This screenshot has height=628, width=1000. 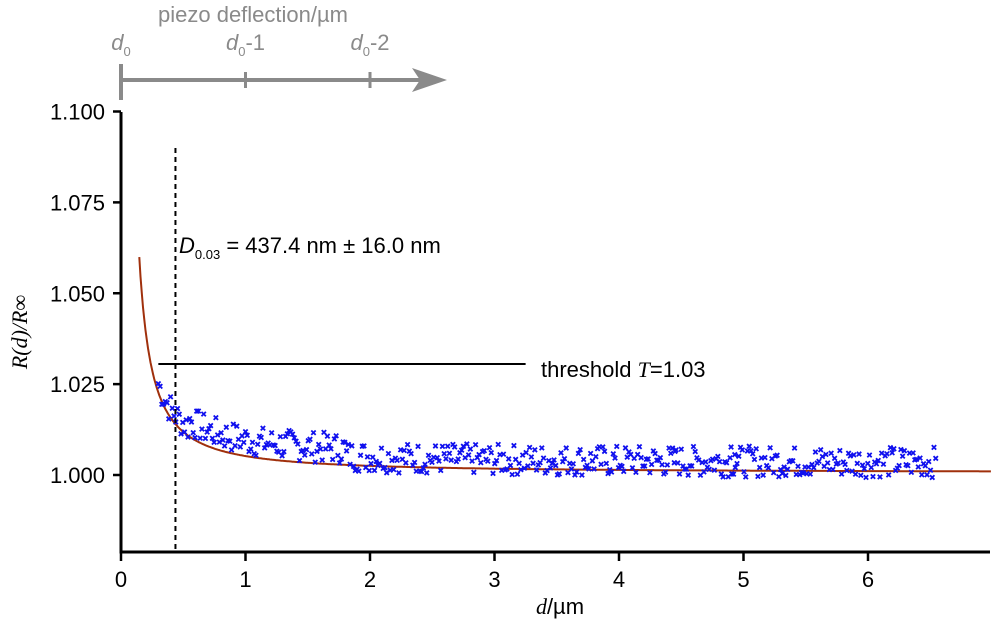 What do you see at coordinates (187, 245) in the screenshot?
I see `crossing-label-var: D` at bounding box center [187, 245].